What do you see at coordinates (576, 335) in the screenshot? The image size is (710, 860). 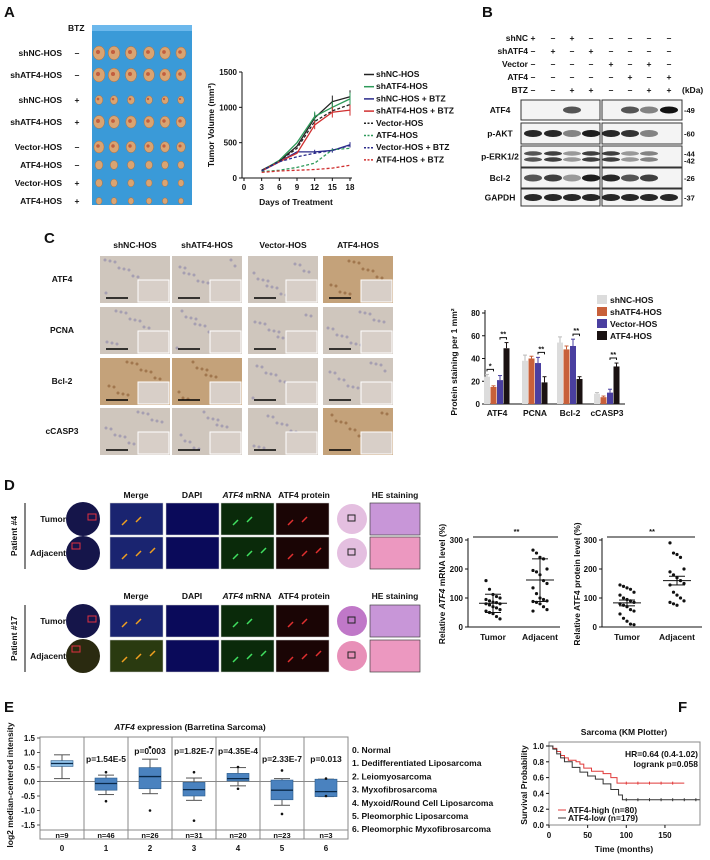 I see `significance-bracket` at bounding box center [576, 335].